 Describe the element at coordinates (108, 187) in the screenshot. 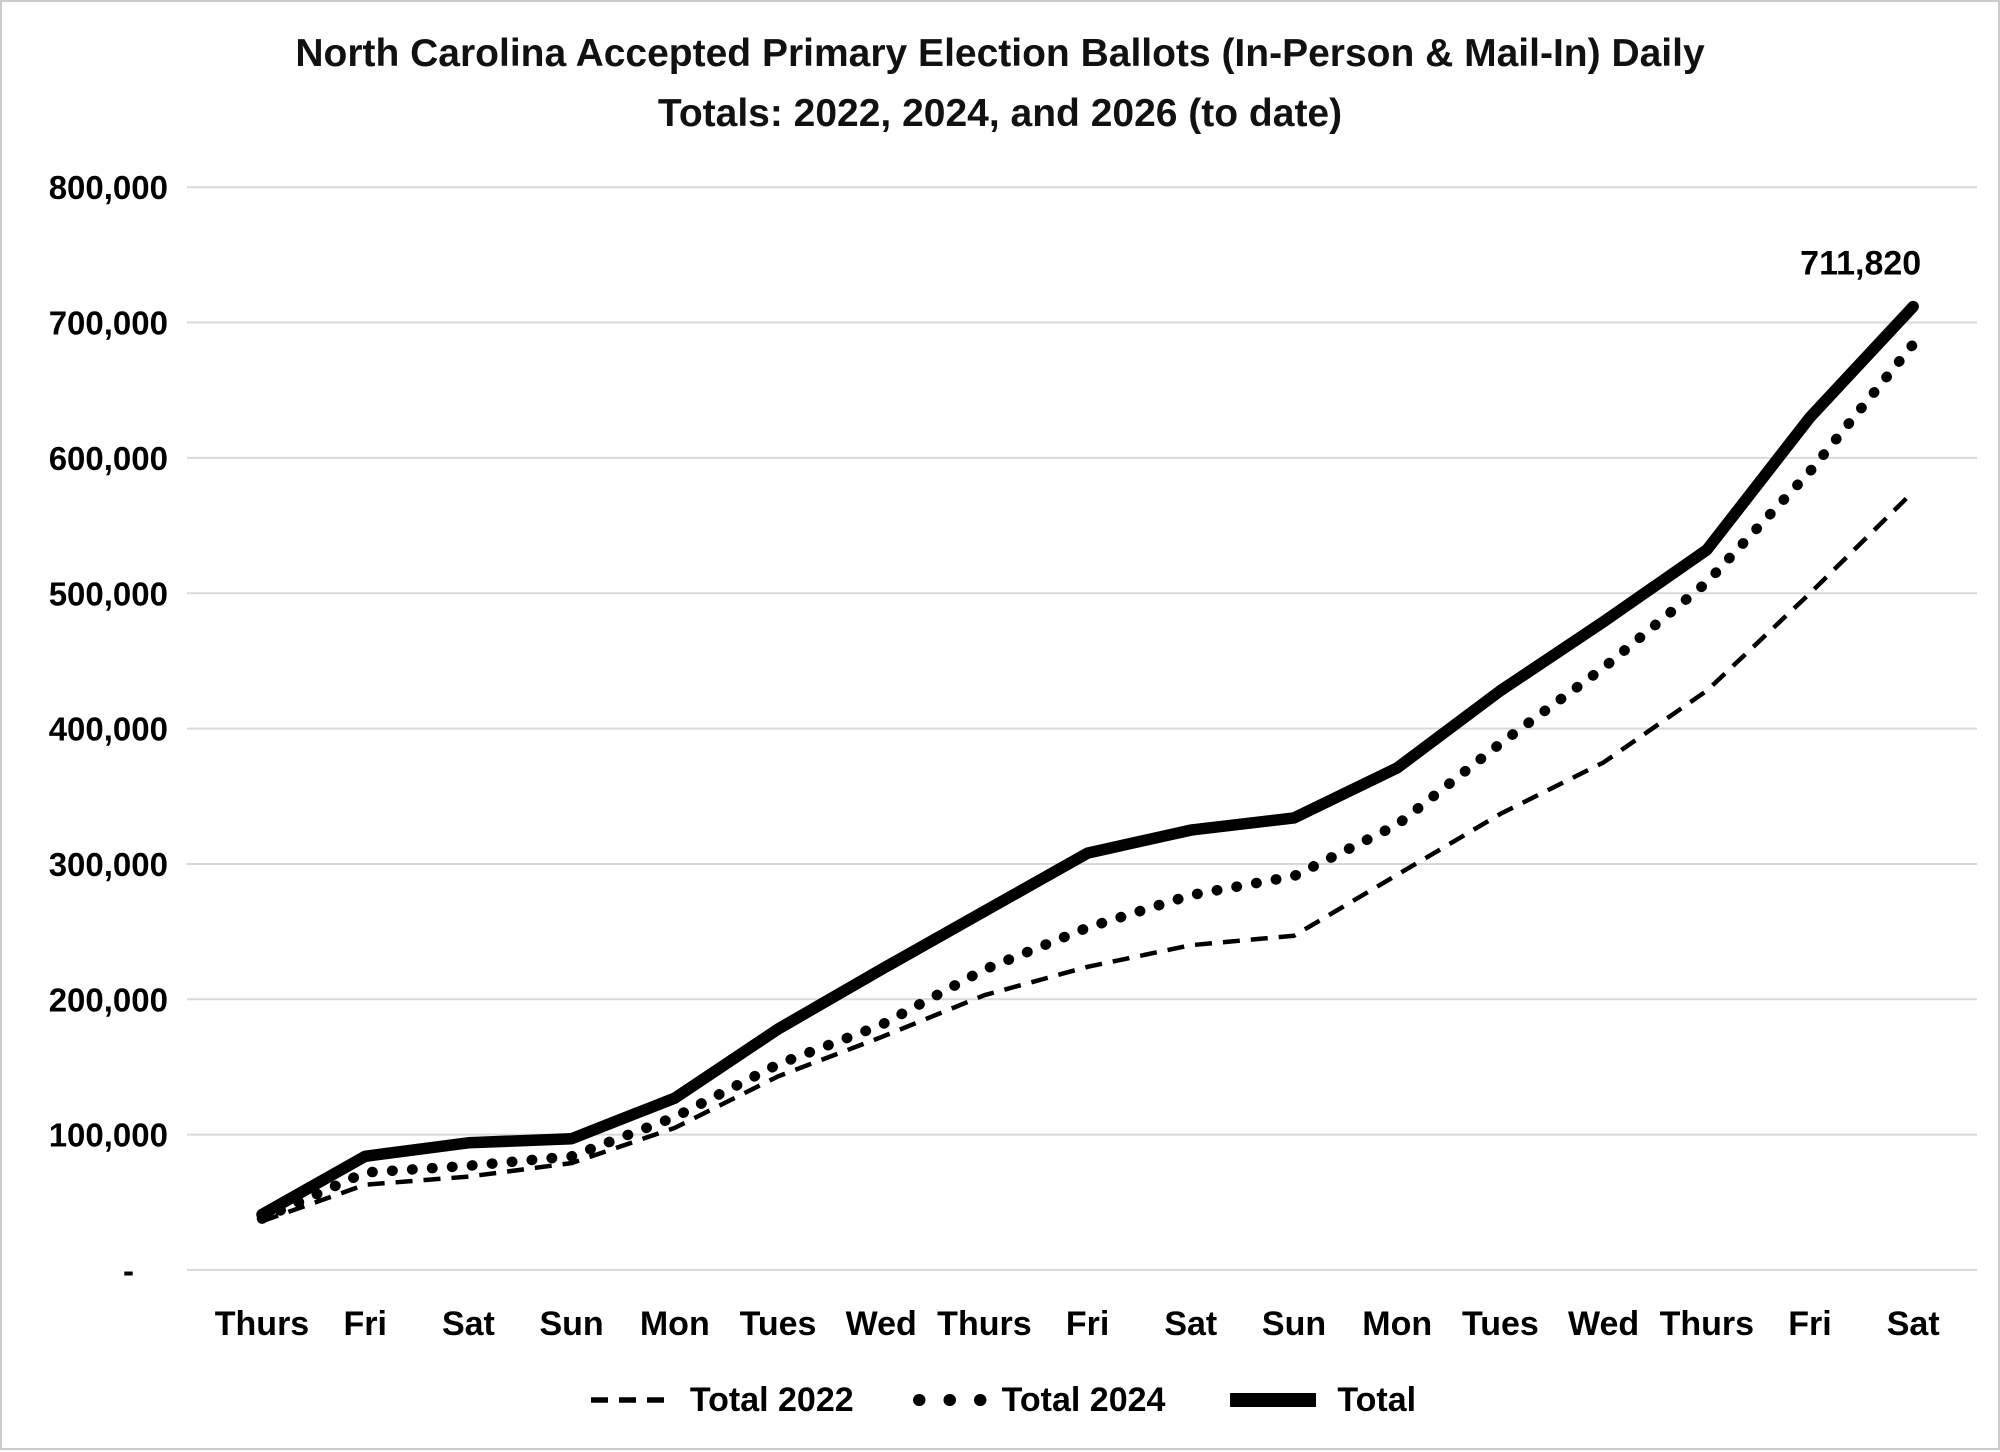

I see `y-axis-tick-label: 800,000` at that location.